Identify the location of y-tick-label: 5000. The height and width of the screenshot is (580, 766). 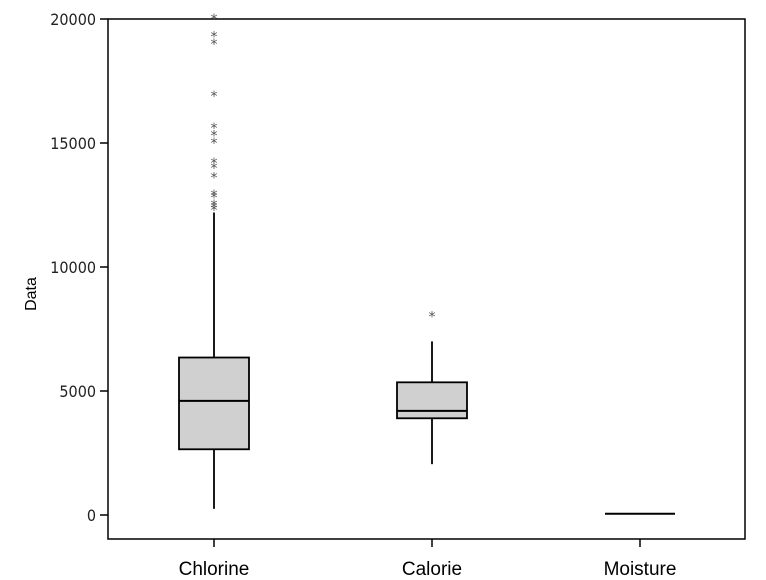
(77, 391).